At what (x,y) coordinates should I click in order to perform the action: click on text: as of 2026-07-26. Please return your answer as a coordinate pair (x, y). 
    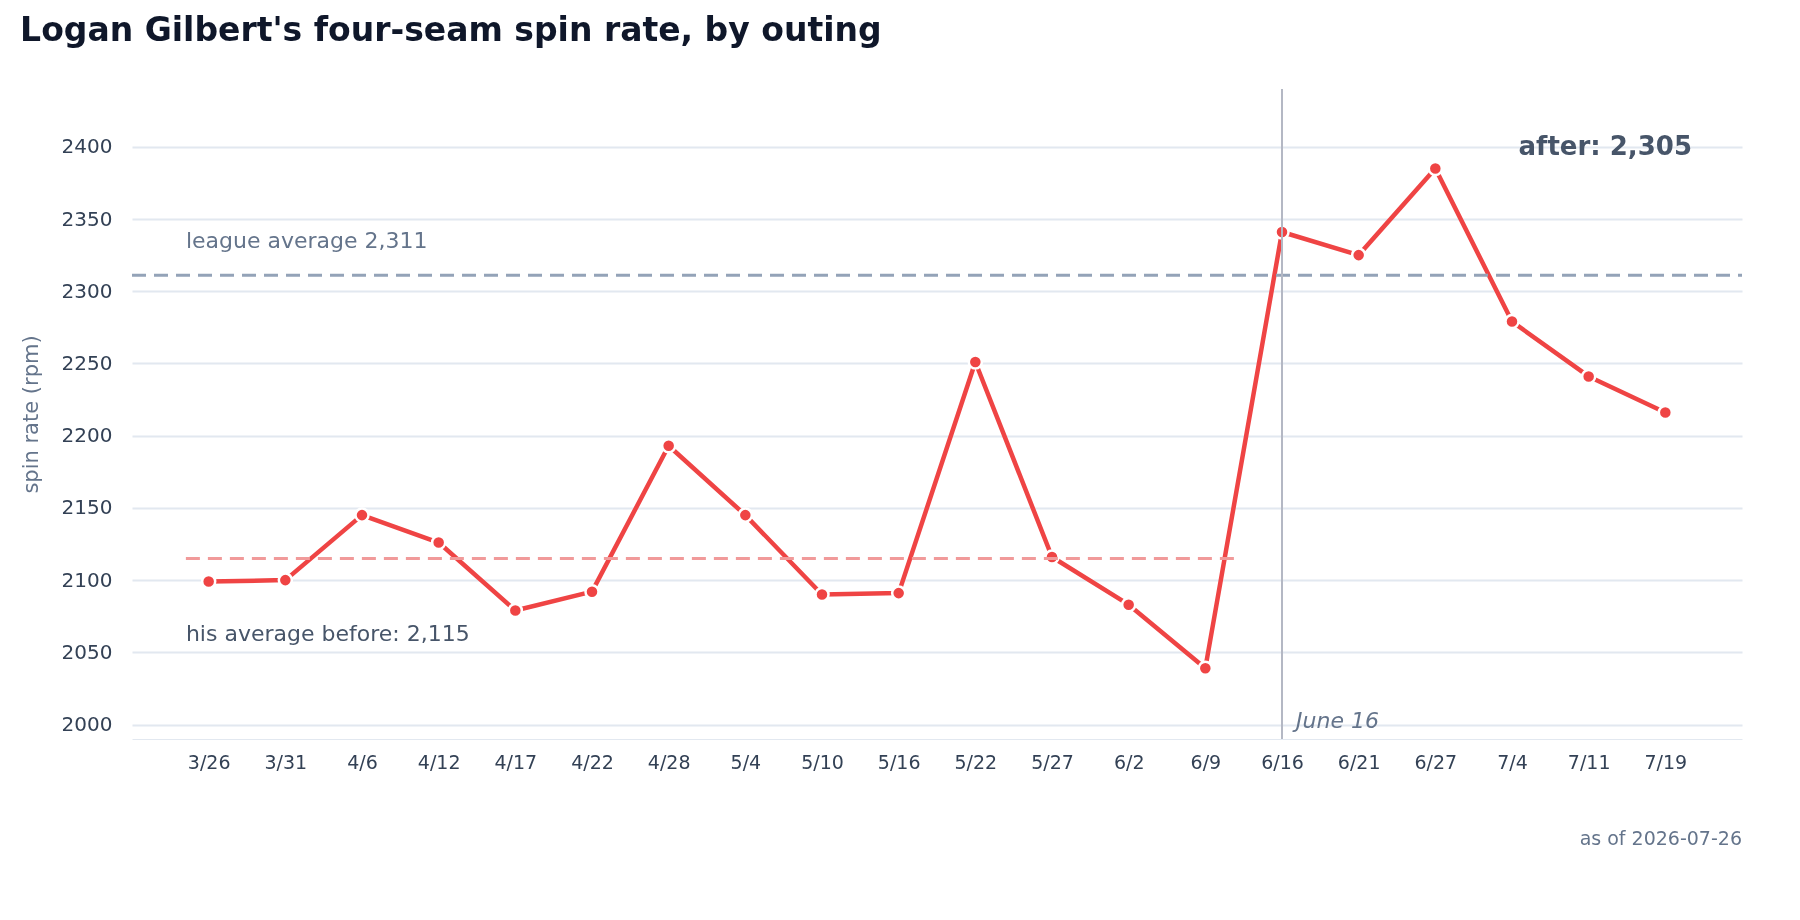
    Looking at the image, I should click on (1660, 838).